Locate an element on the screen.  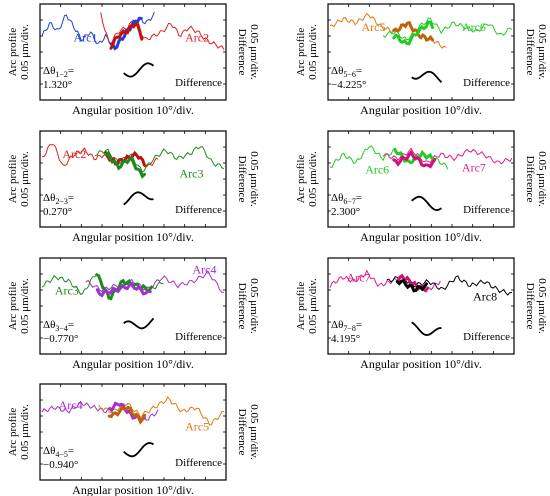
delta-theta-value: −4.225° is located at coordinates (348, 85).